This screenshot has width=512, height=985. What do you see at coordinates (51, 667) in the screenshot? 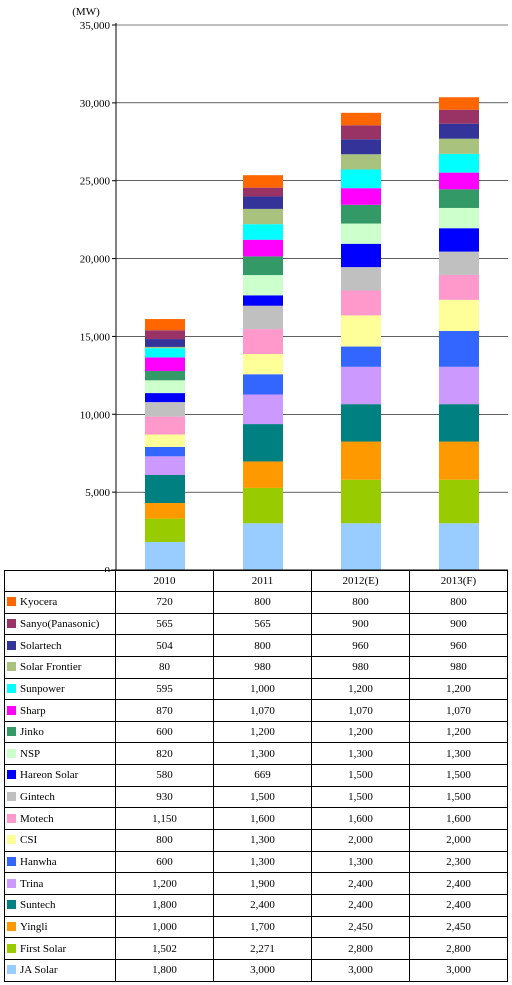
I see `legend-label: Solar Frontier` at bounding box center [51, 667].